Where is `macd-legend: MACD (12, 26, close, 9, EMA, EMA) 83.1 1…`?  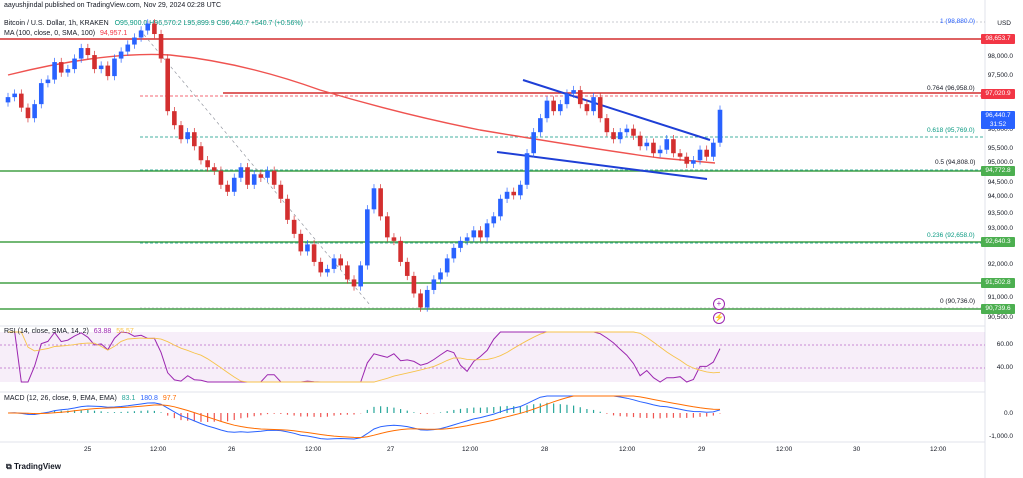
macd-legend: MACD (12, 26, close, 9, EMA, EMA) 83.1 1… is located at coordinates (90, 398).